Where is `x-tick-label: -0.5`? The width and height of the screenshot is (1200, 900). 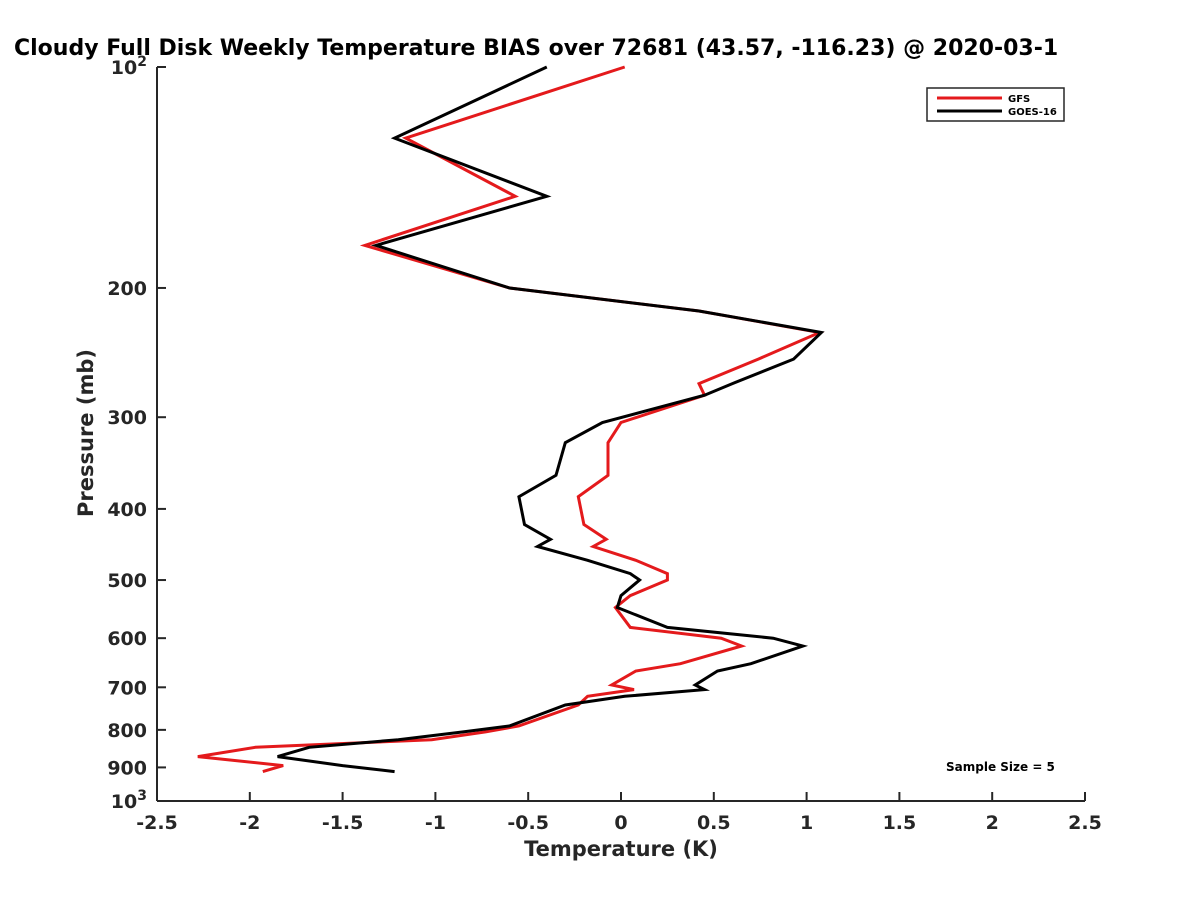
x-tick-label: -0.5 is located at coordinates (528, 823).